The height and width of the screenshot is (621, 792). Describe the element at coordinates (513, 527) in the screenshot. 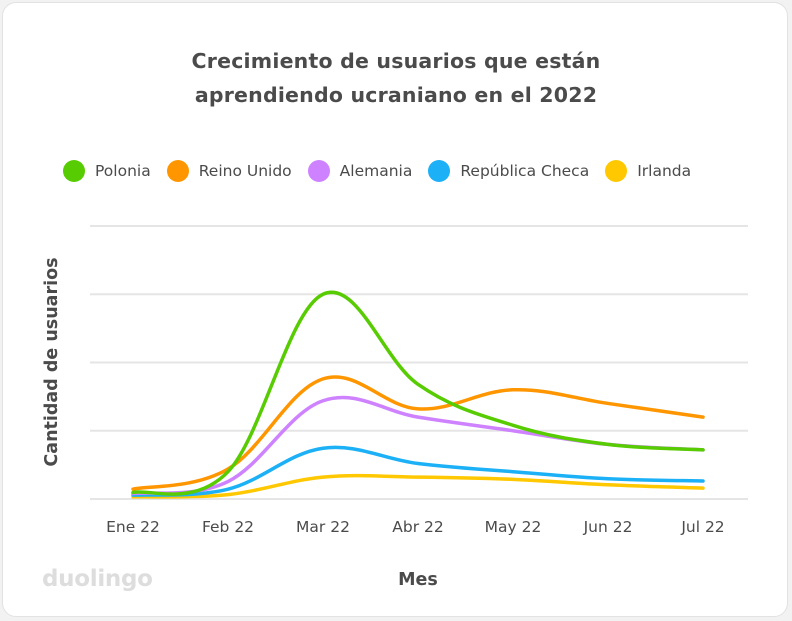

I see `x-tick-label: May 22` at that location.